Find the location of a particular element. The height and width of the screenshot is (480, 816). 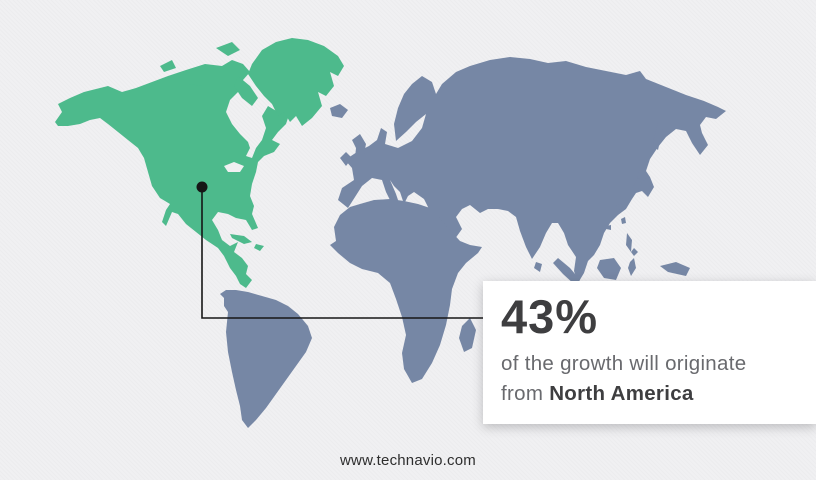

island-taiwan is located at coordinates (623, 220).